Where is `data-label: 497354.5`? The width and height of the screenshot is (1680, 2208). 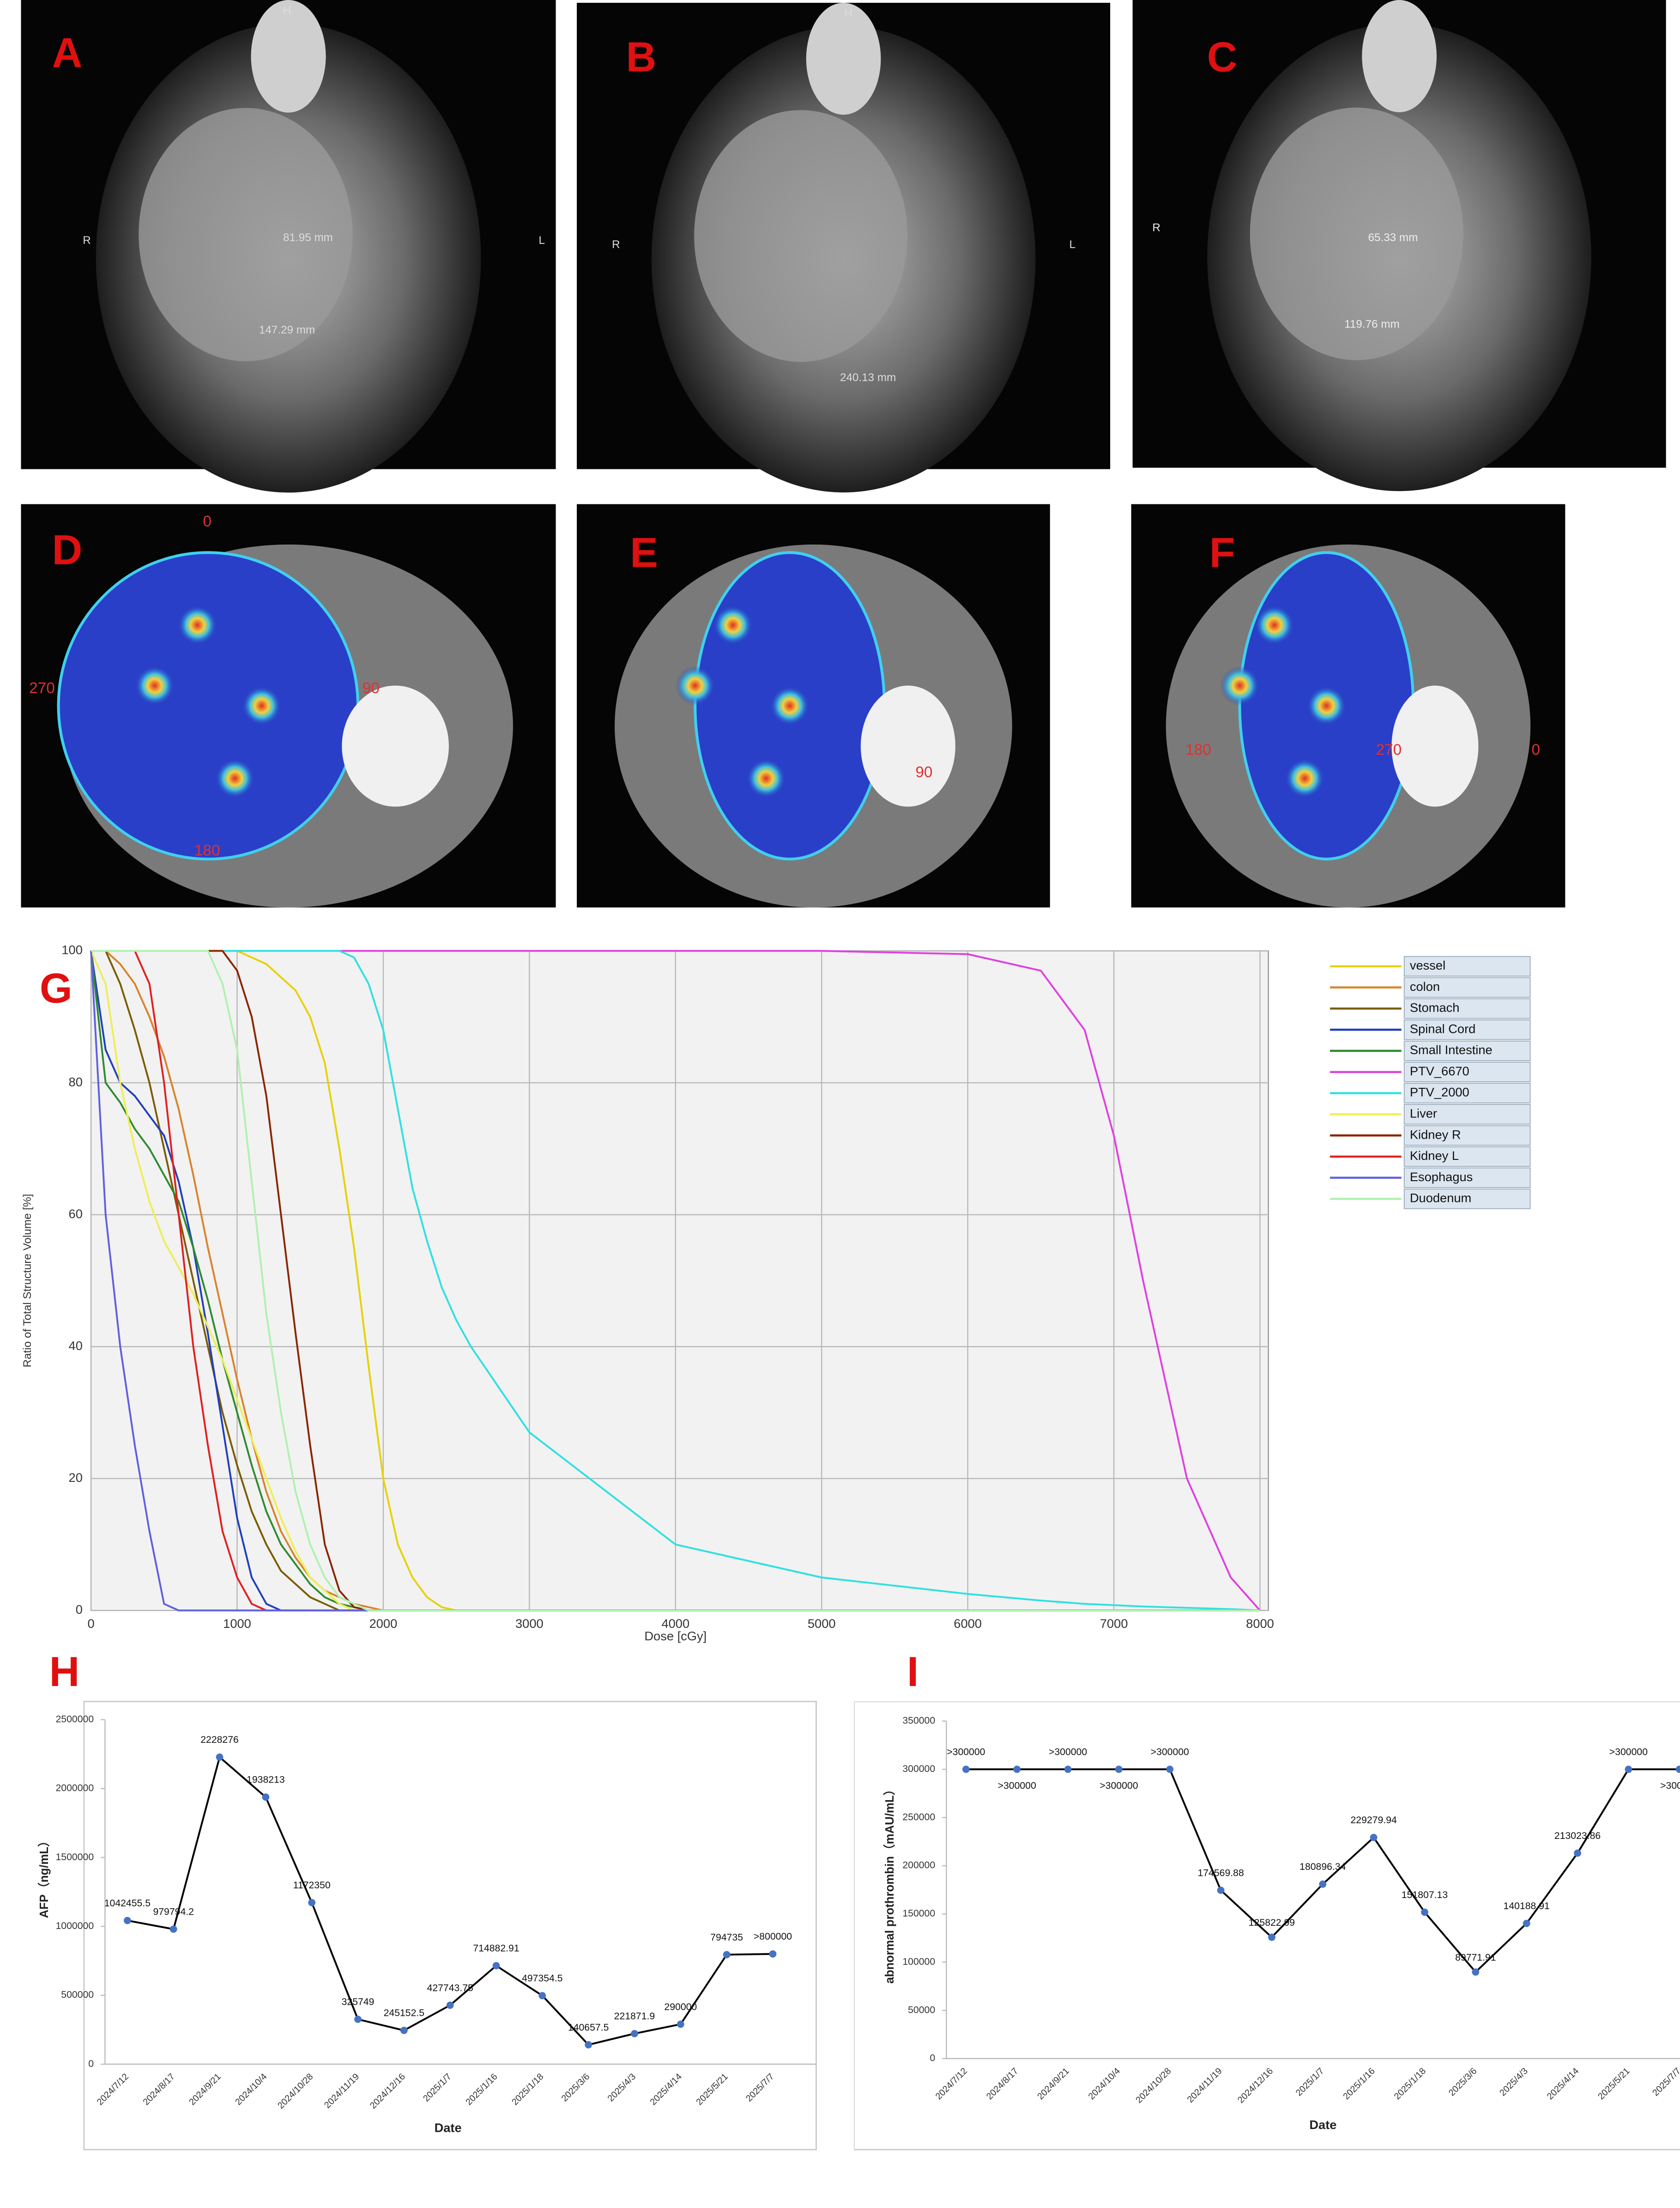
data-label: 497354.5 is located at coordinates (542, 1978).